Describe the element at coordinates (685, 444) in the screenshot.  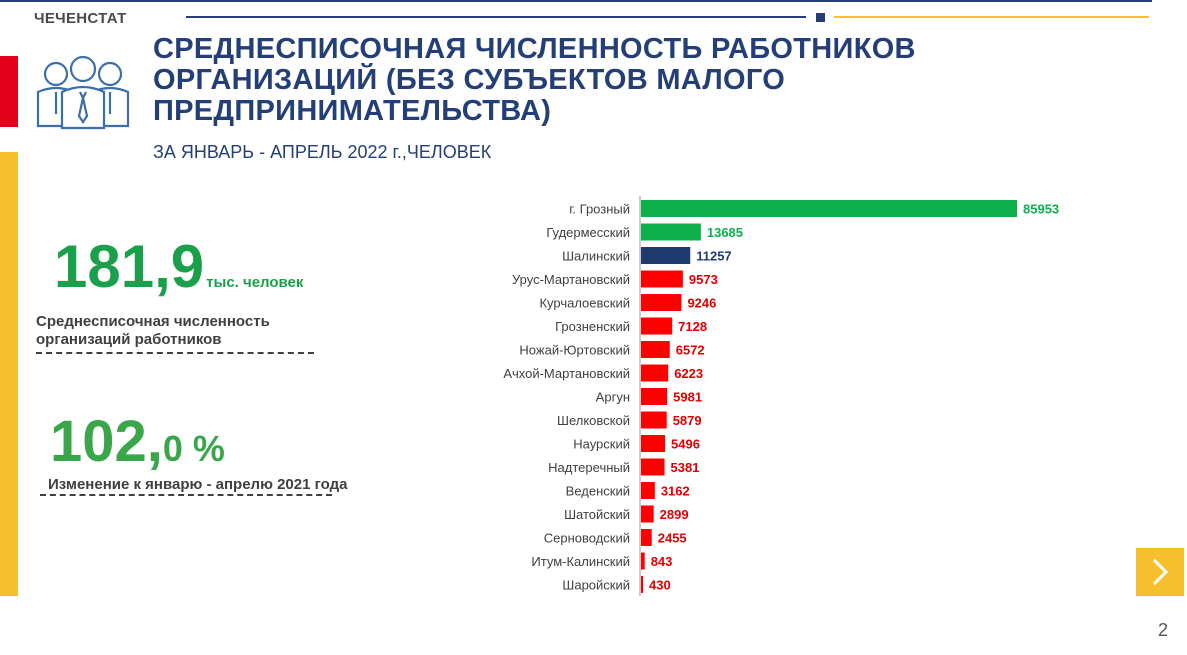
I see `bar-value-label: 5496` at that location.